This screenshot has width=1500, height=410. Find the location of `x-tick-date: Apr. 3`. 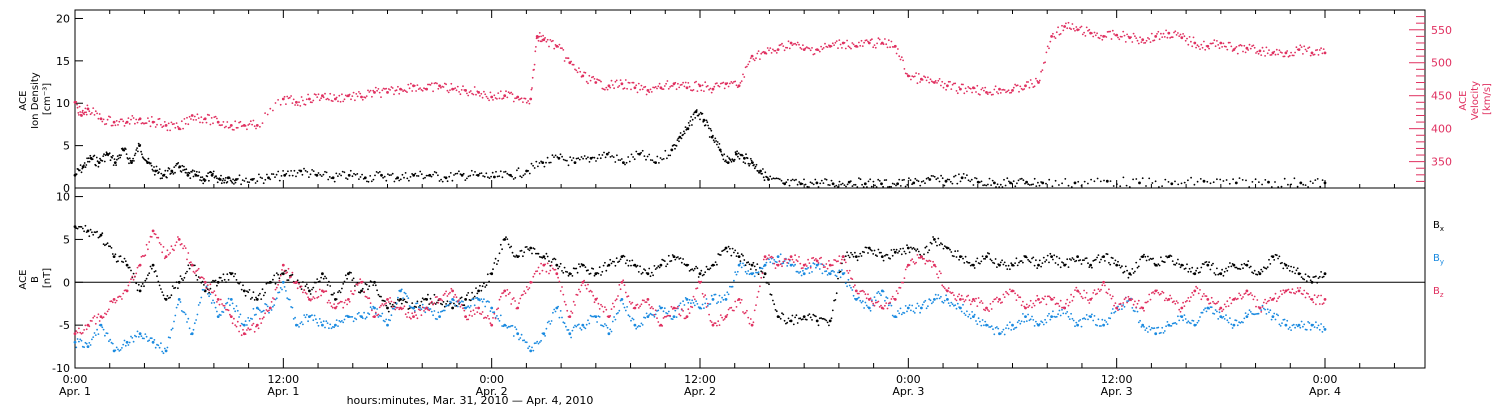

x-tick-date: Apr. 3 is located at coordinates (908, 391).